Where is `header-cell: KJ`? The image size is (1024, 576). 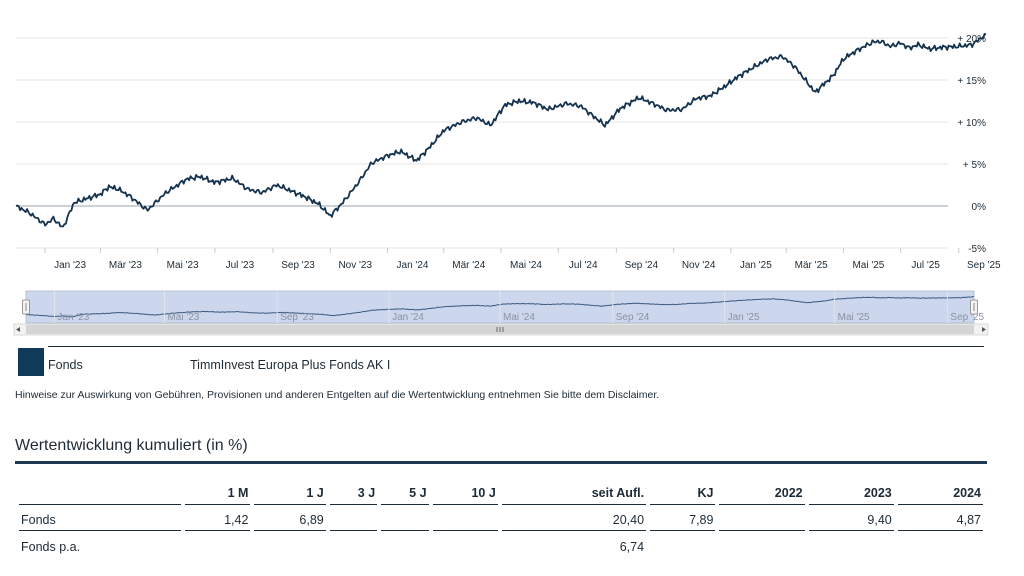
header-cell: KJ is located at coordinates (683, 492).